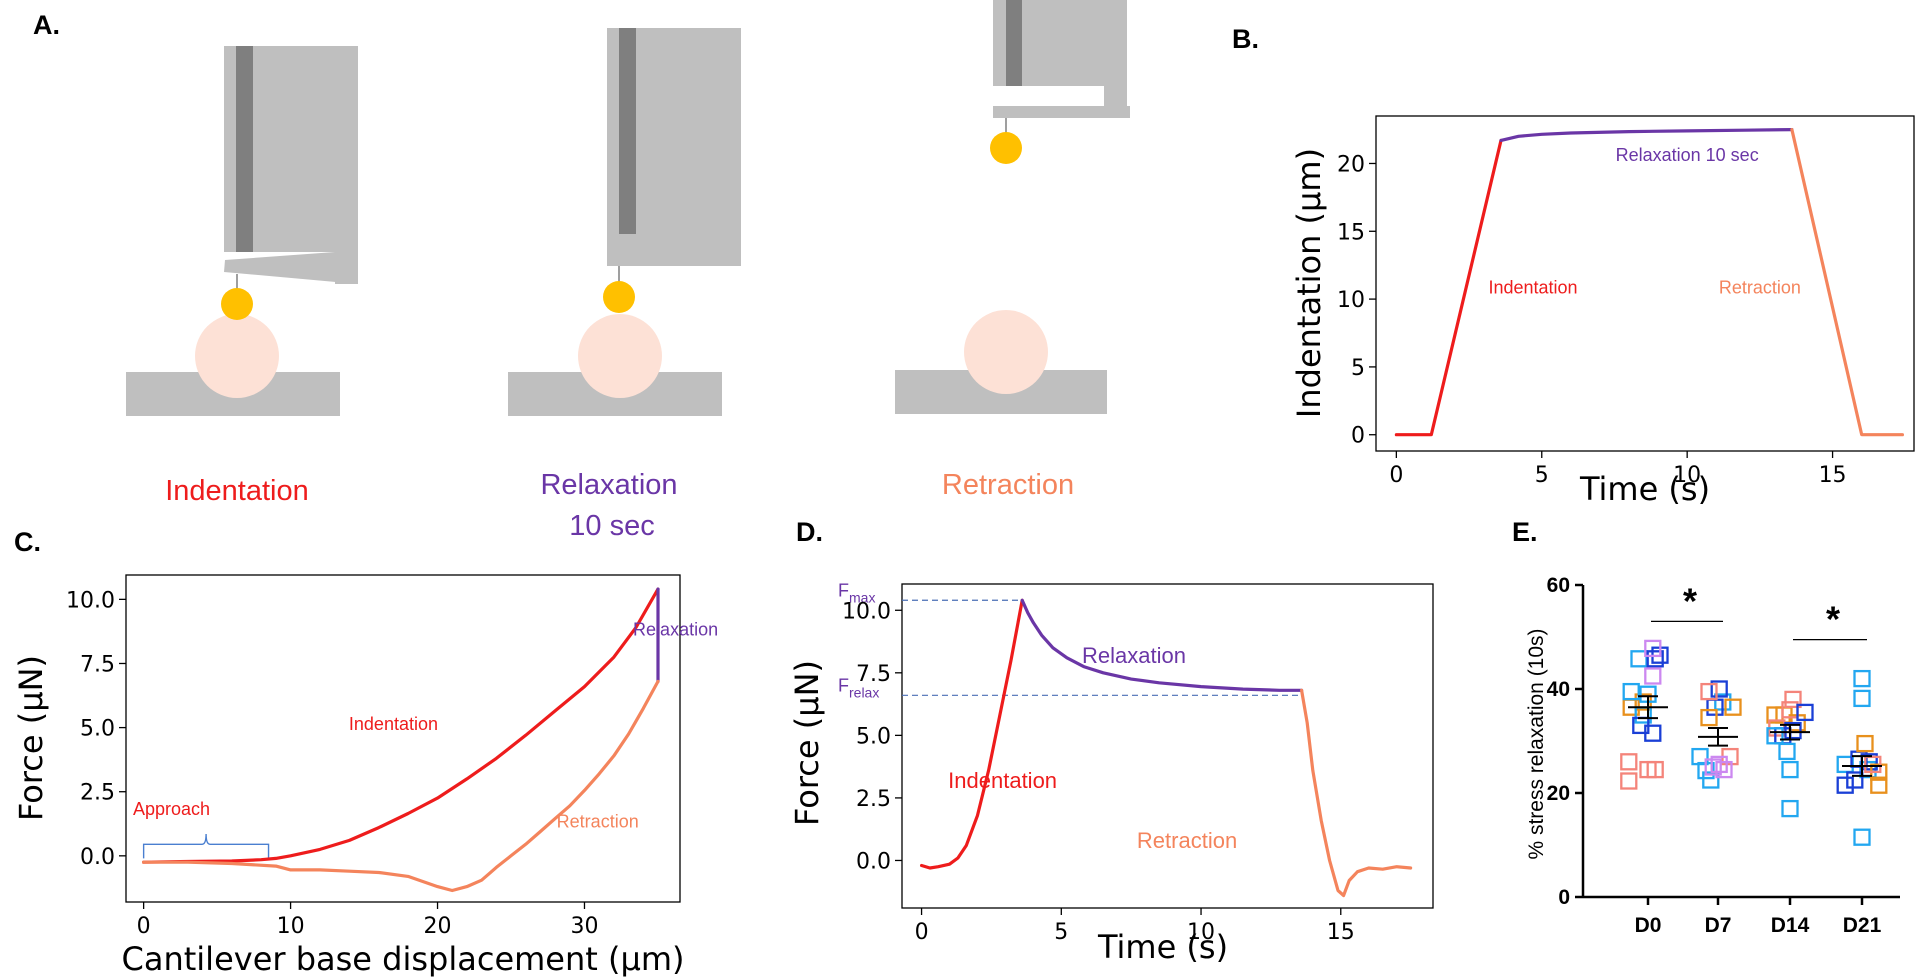 The image size is (1915, 978). What do you see at coordinates (809, 532) in the screenshot?
I see `panel-d-label: D.` at bounding box center [809, 532].